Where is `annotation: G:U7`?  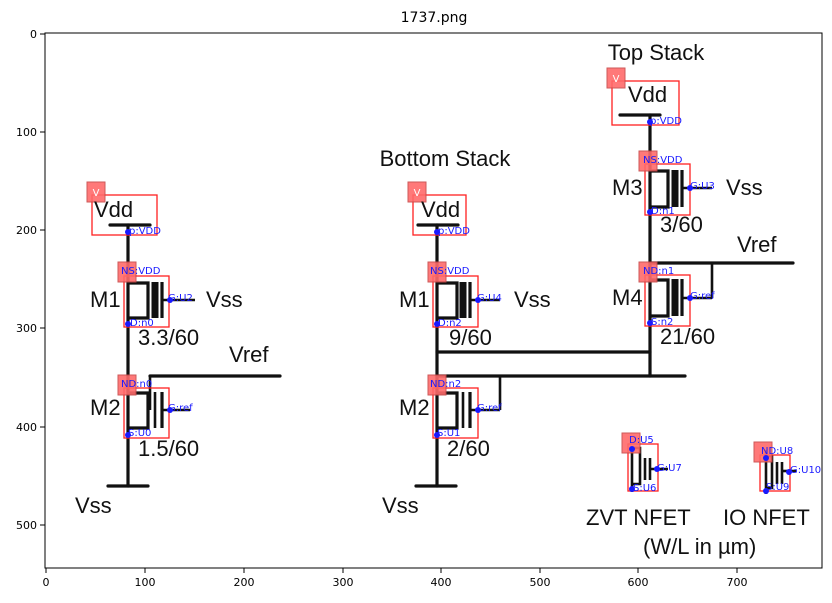
annotation: G:U7 is located at coordinates (669, 468).